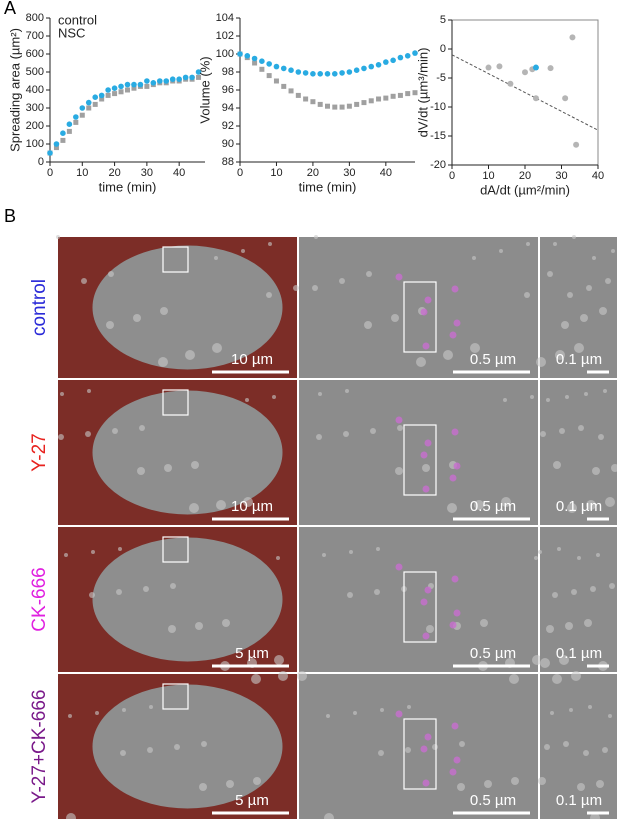 The height and width of the screenshot is (824, 617). Describe the element at coordinates (252, 653) in the screenshot. I see `scale-bar-label: 5 µm` at that location.